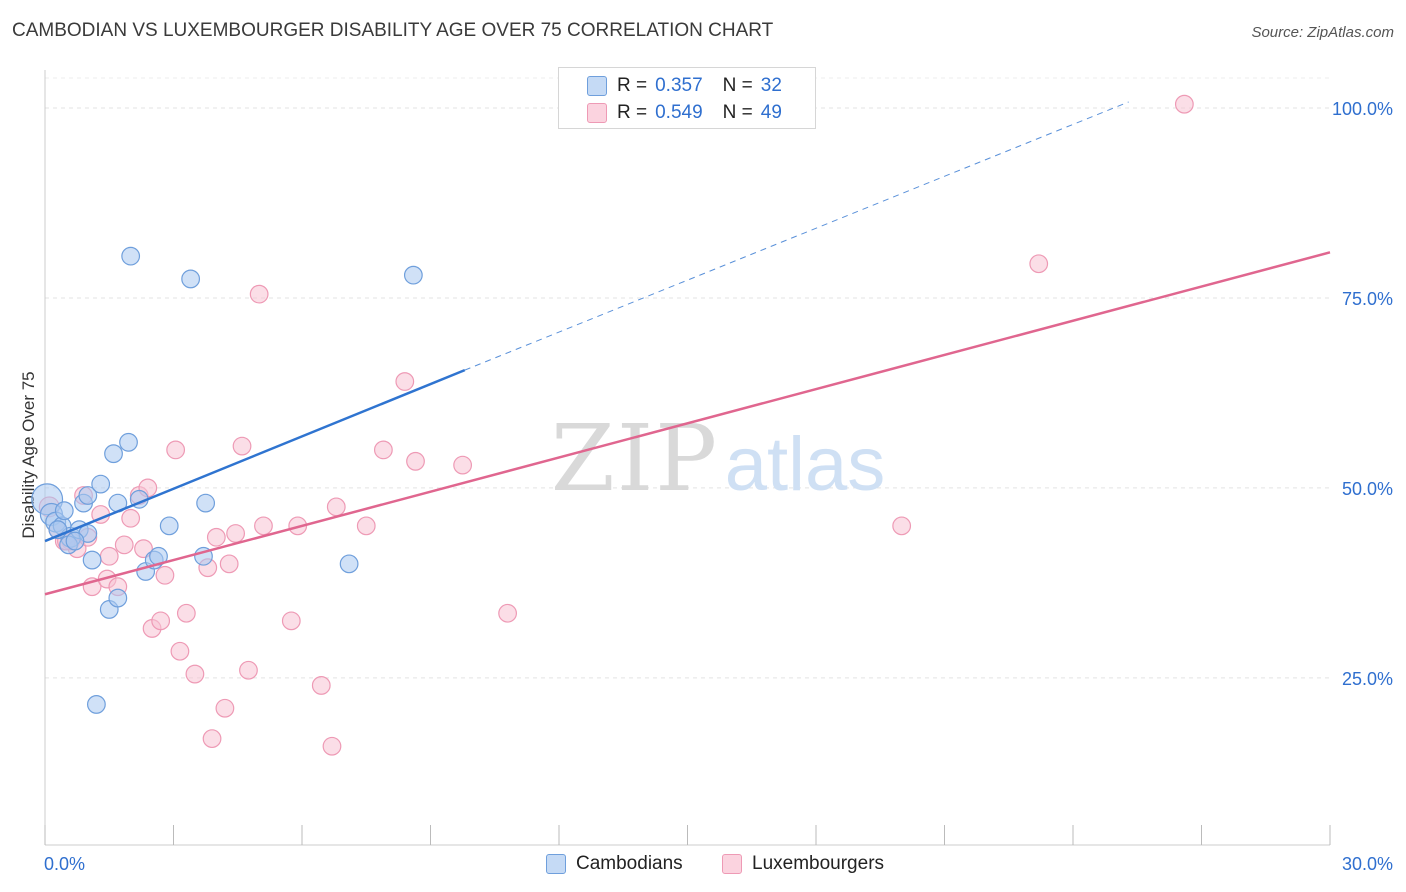 Image resolution: width=1406 pixels, height=892 pixels. Describe the element at coordinates (64, 864) in the screenshot. I see `x-tick-label-min: 0.0%` at that location.